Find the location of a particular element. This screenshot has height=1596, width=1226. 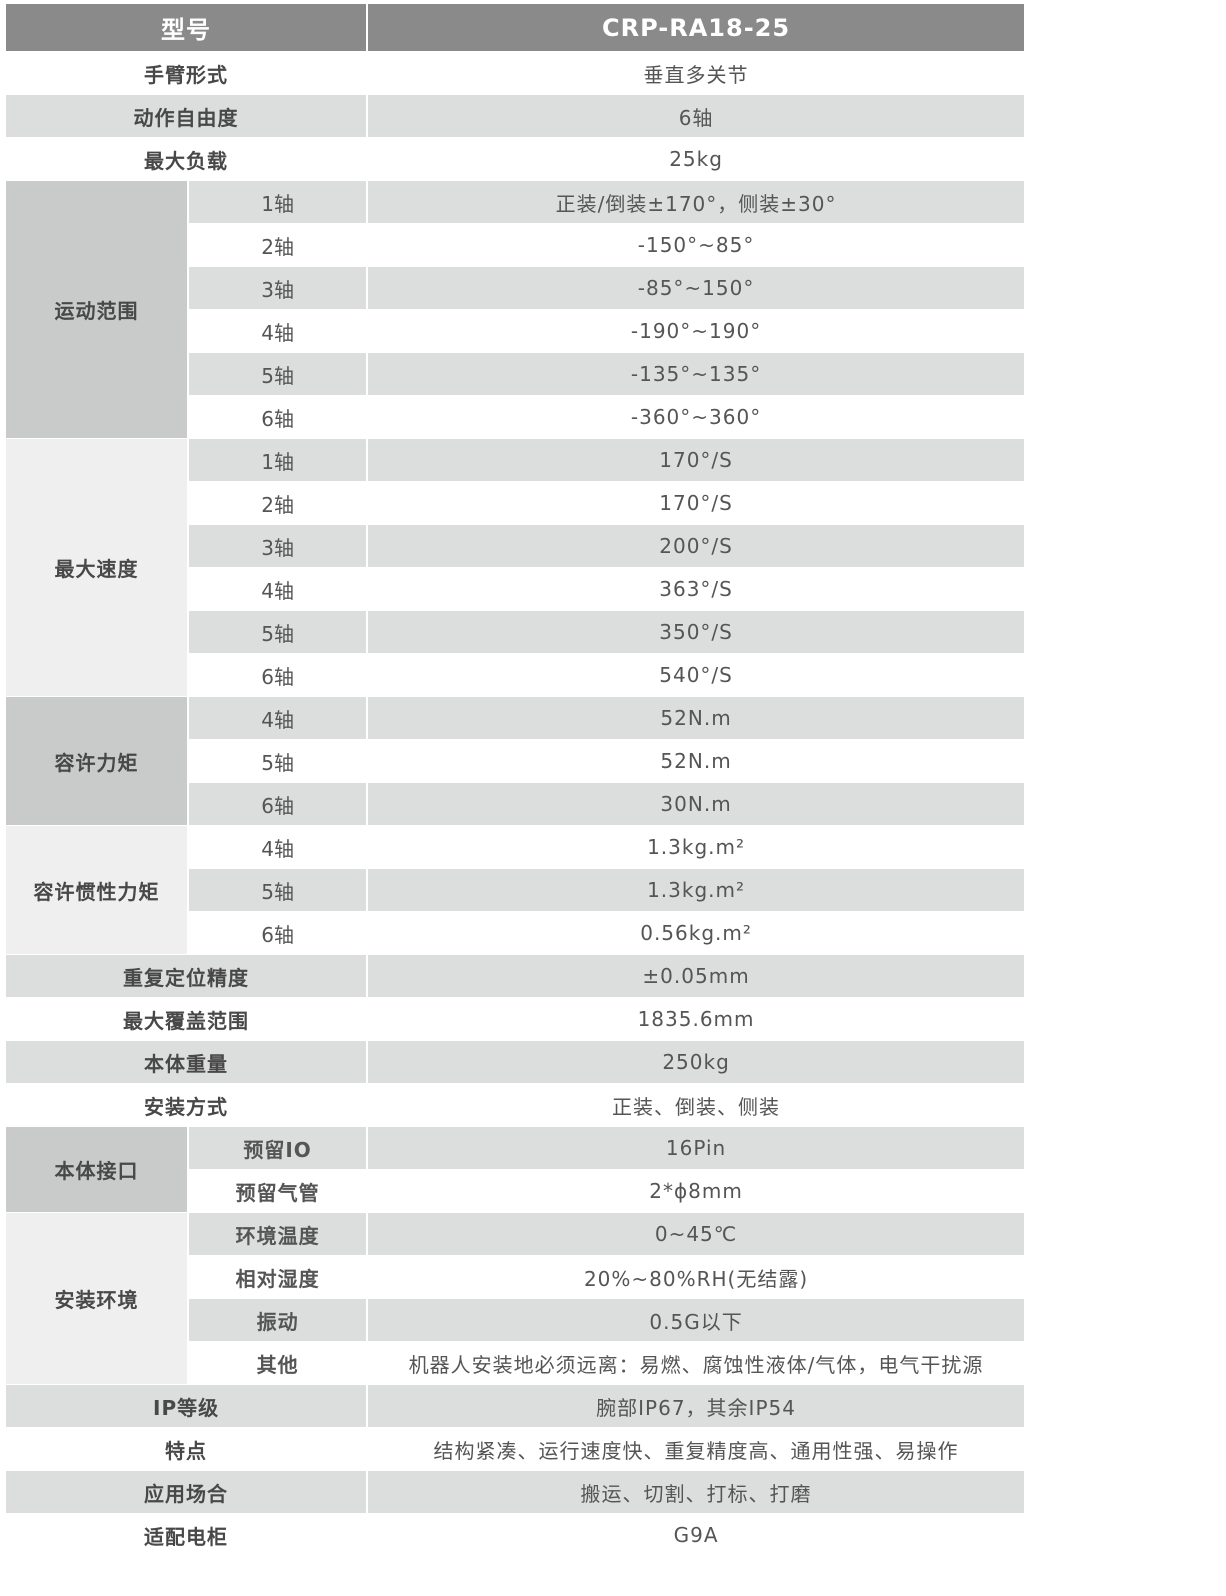

spec-value: 200°/S is located at coordinates (696, 546).